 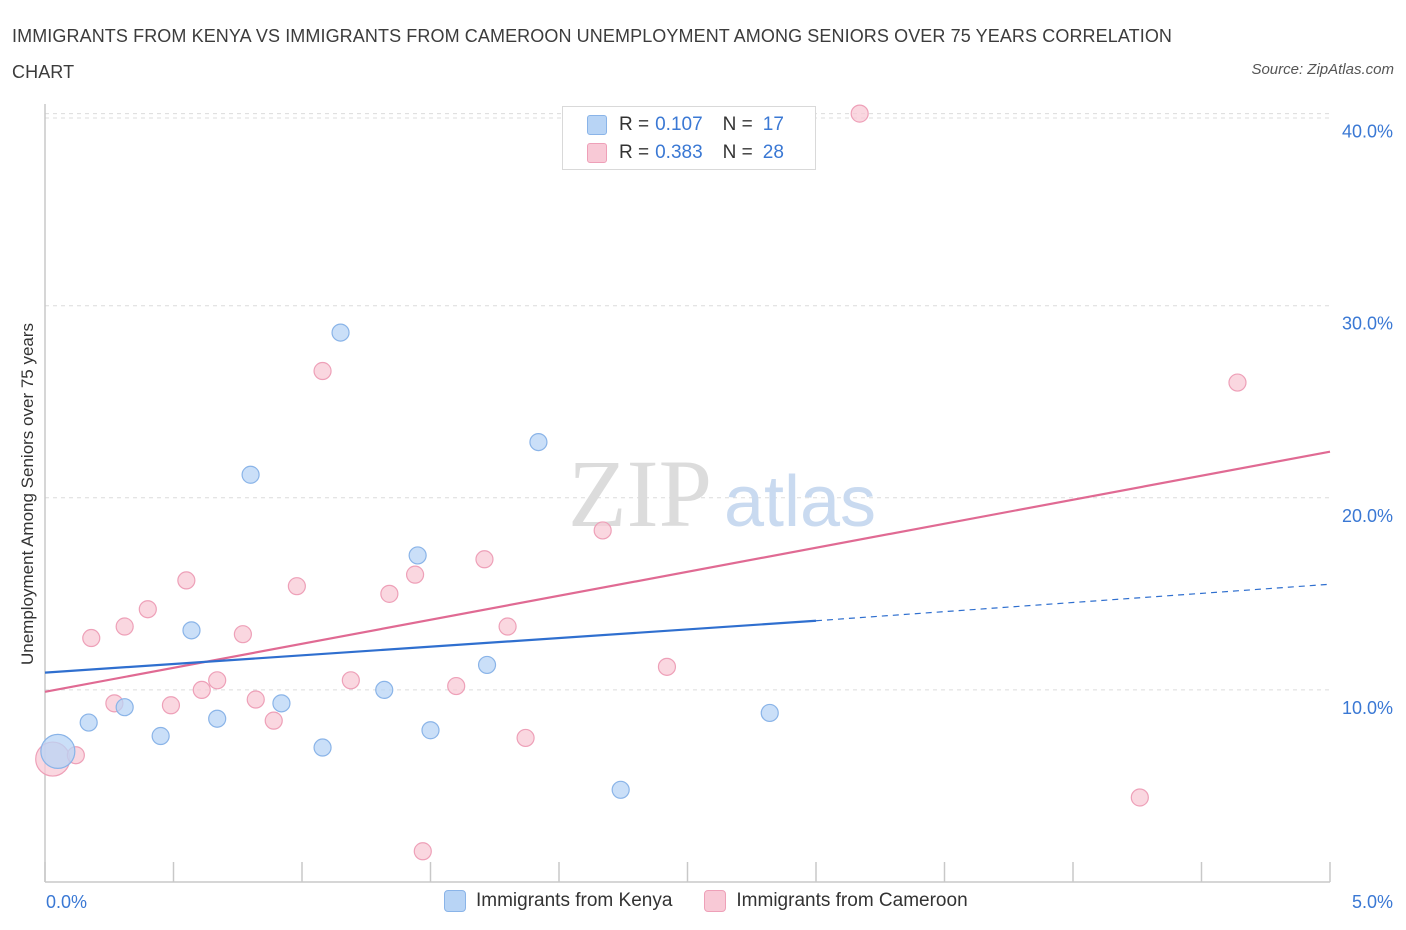 What do you see at coordinates (689, 138) in the screenshot?
I see `correlation-legend: R = 0.107 N = 17 R = 0.383 N = 28` at bounding box center [689, 138].